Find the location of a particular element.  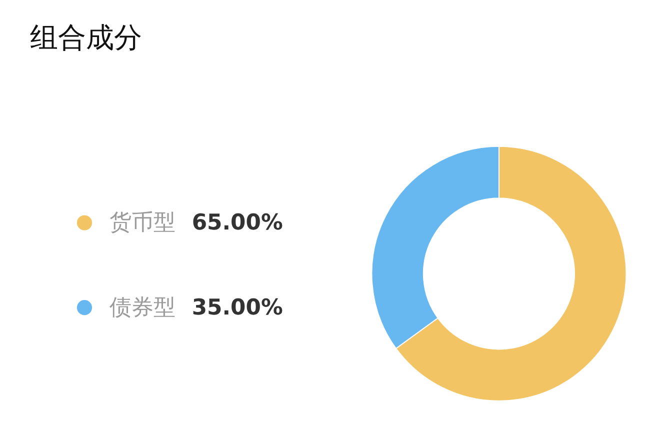

data-label: 35.00% is located at coordinates (237, 308).